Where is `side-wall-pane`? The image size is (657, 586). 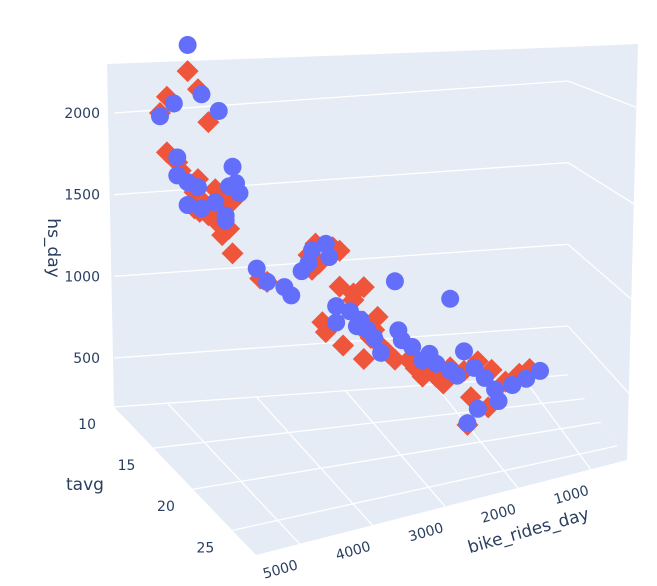
side-wall-pane is located at coordinates (603, 252).